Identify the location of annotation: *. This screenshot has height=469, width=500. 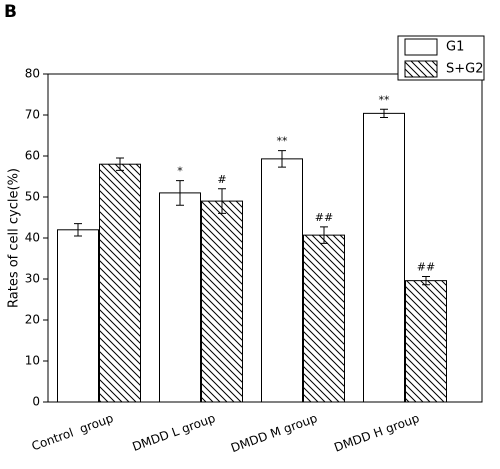
(180, 171).